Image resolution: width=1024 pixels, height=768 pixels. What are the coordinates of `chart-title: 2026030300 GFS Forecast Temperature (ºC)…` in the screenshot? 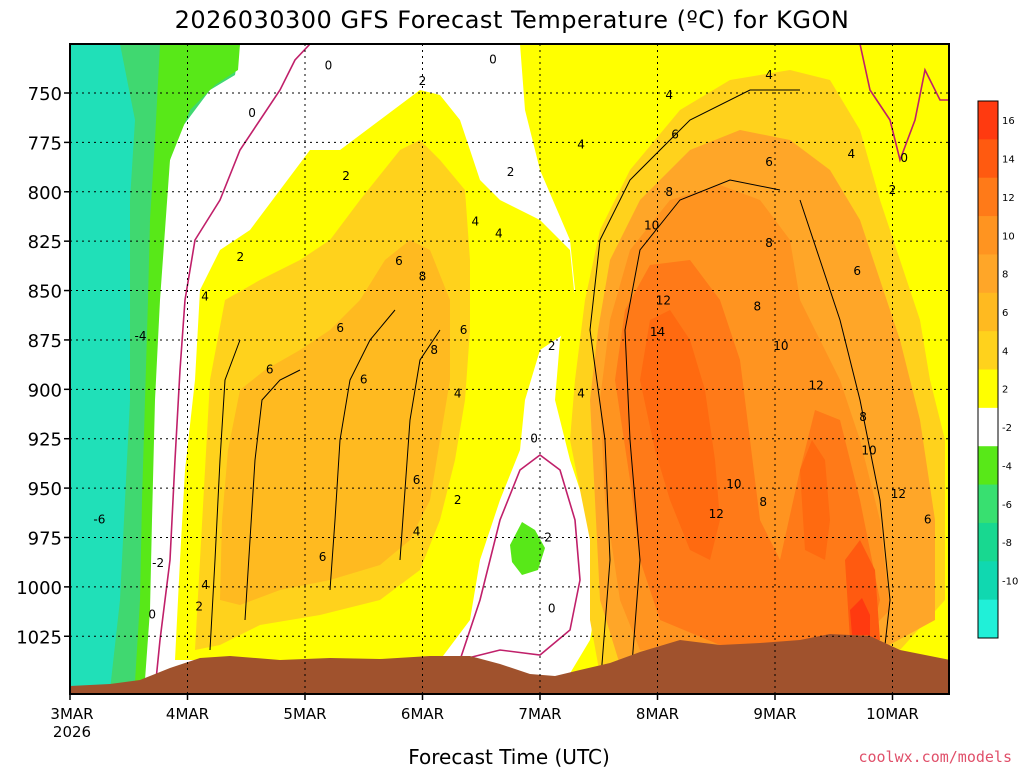 It's located at (512, 20).